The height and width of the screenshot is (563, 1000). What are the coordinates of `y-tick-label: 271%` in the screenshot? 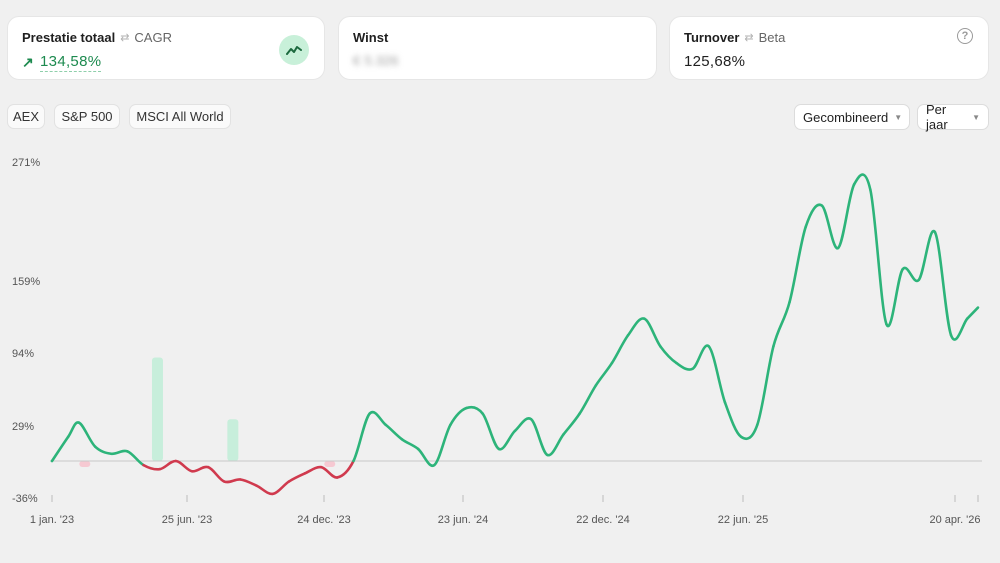 It's located at (26, 163).